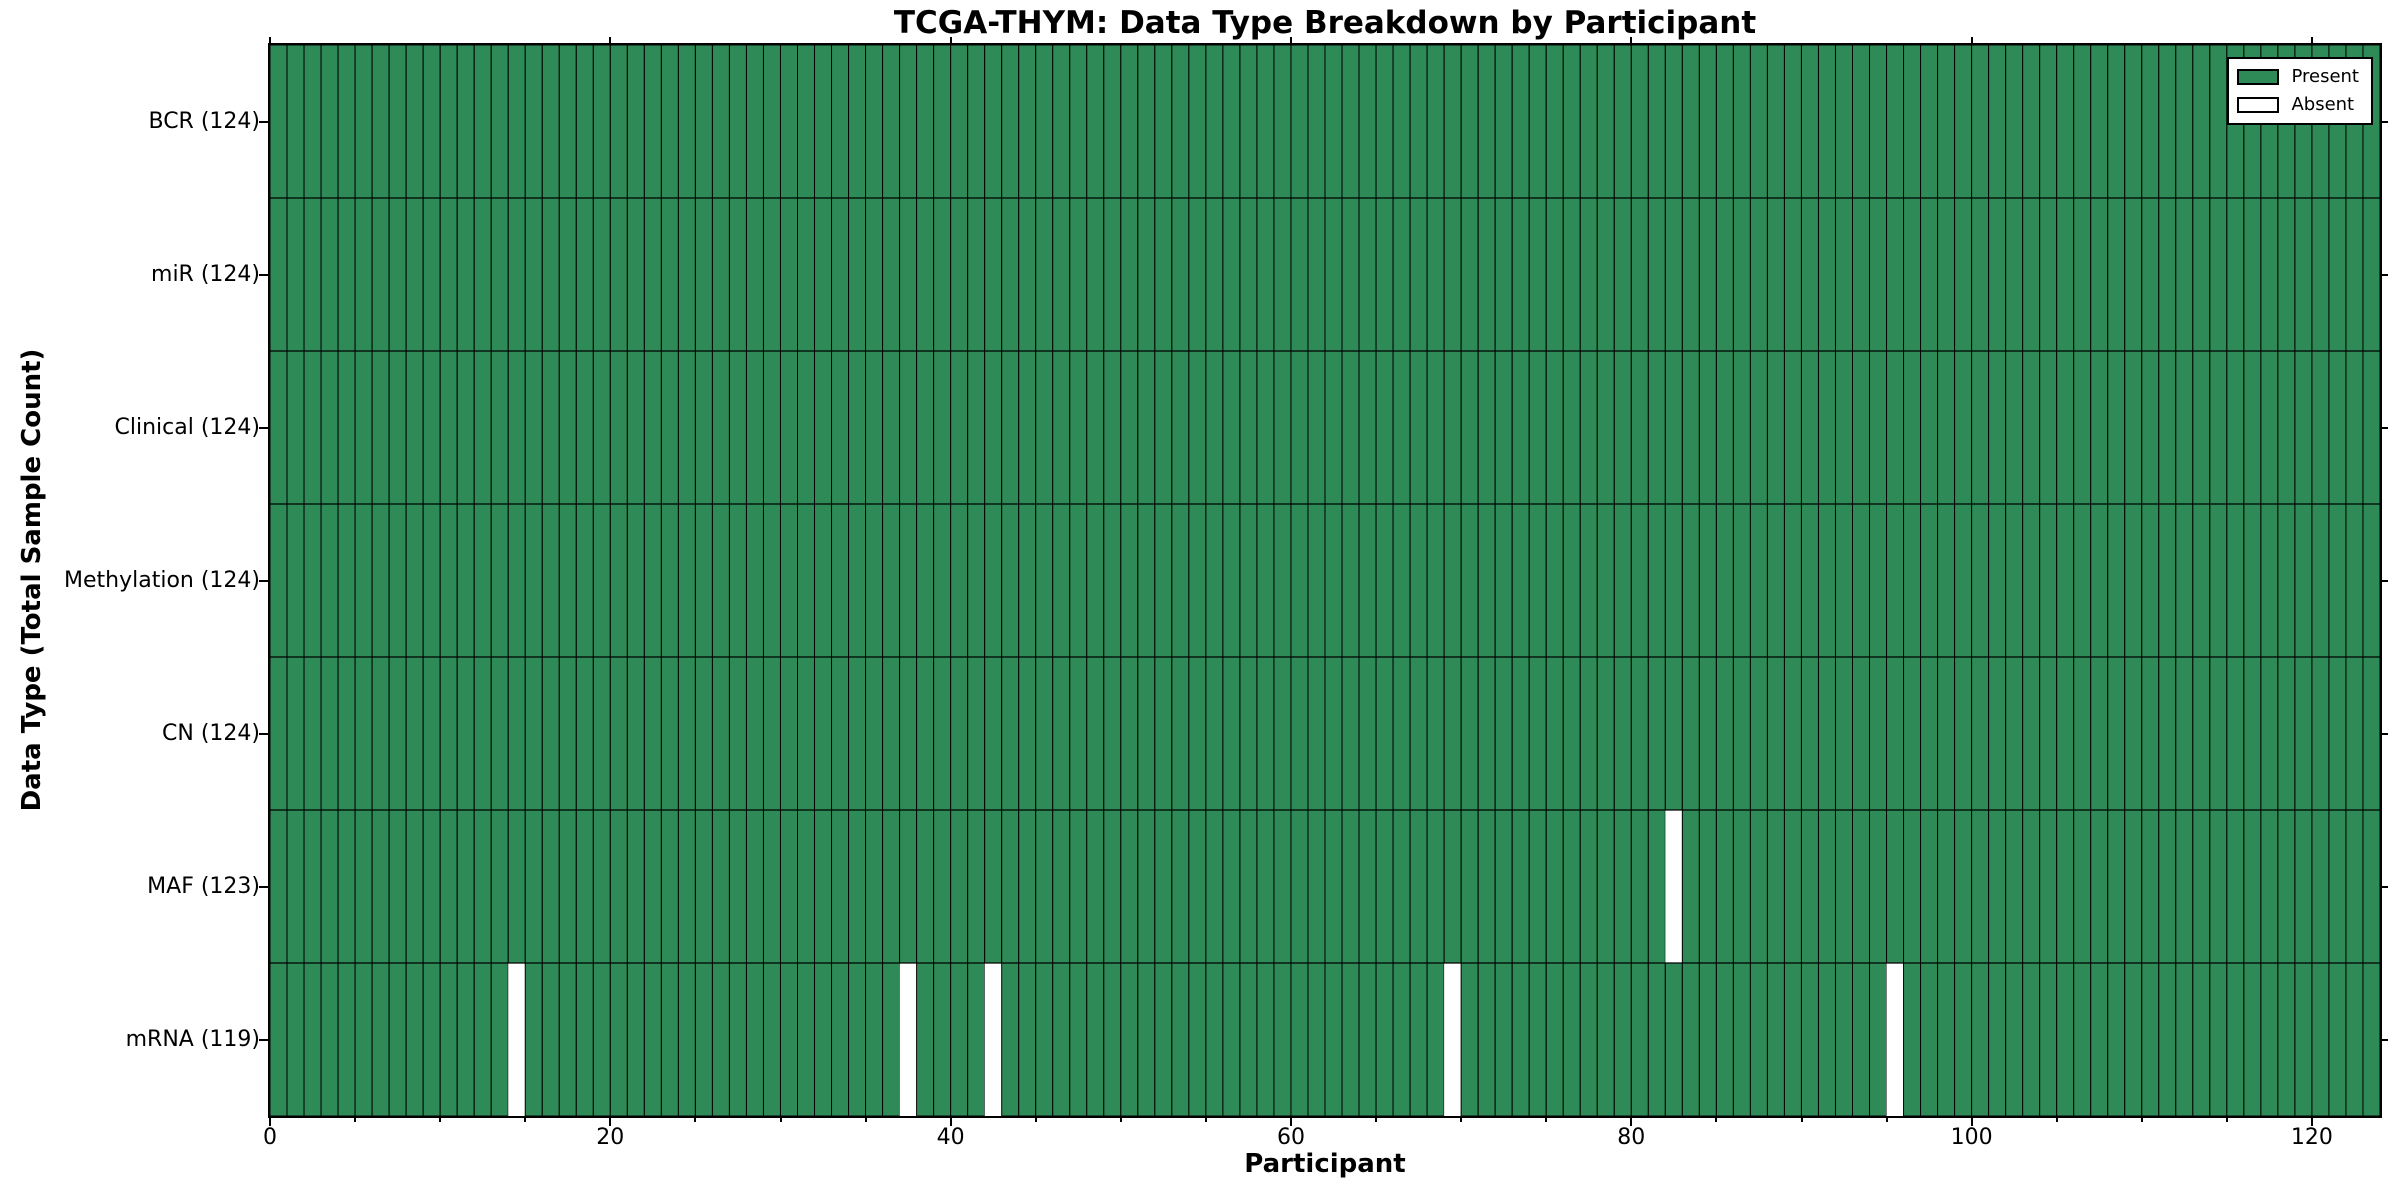 The height and width of the screenshot is (1200, 2400). I want to click on x-top-tick-mark, so click(1291, 40).